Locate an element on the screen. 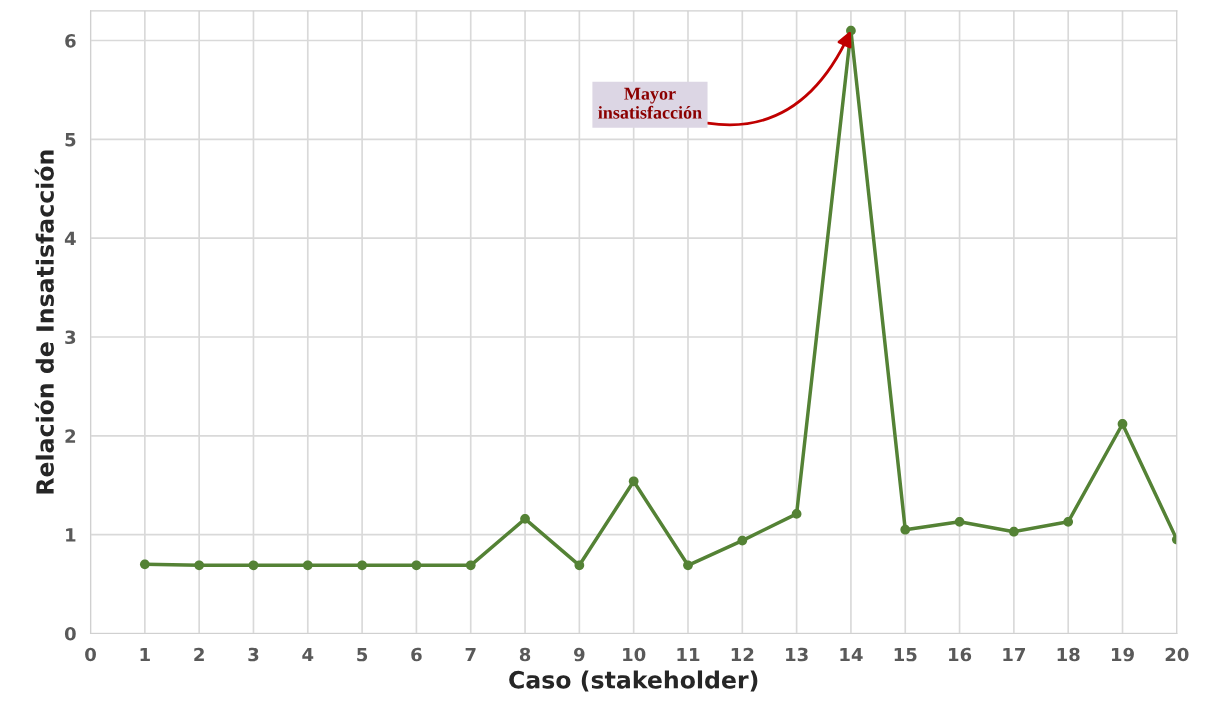 This screenshot has width=1207, height=724. x-tick-label: 8 is located at coordinates (525, 654).